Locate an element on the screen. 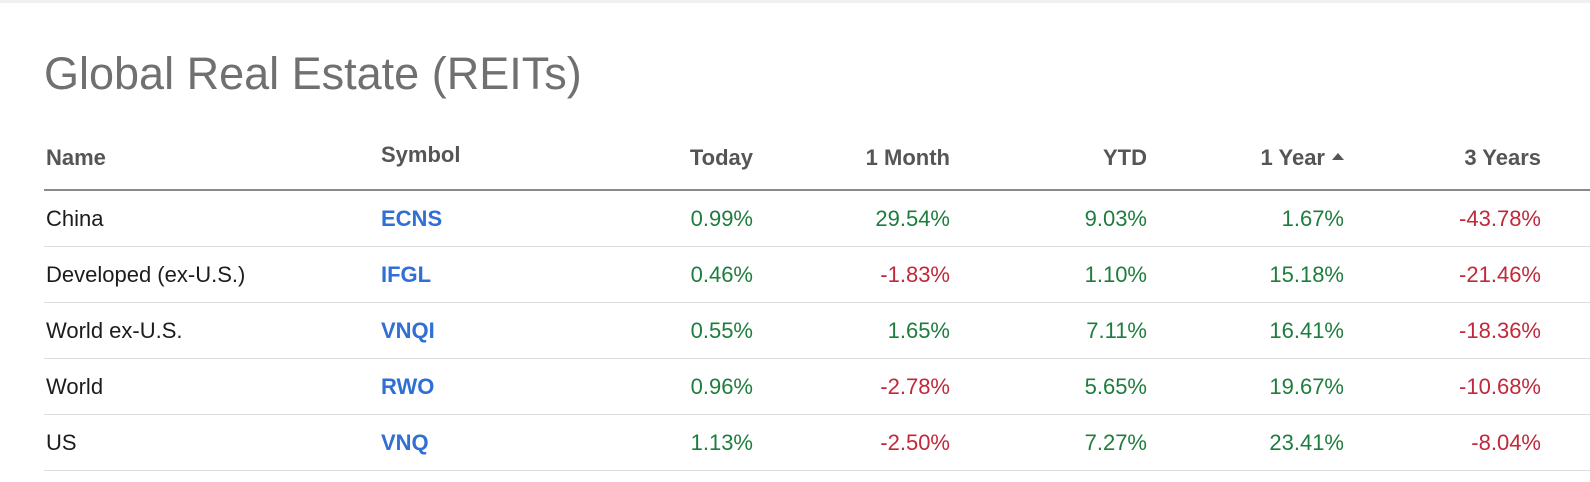 The image size is (1590, 482). column-header-3-years: 3 Years is located at coordinates (1502, 157).